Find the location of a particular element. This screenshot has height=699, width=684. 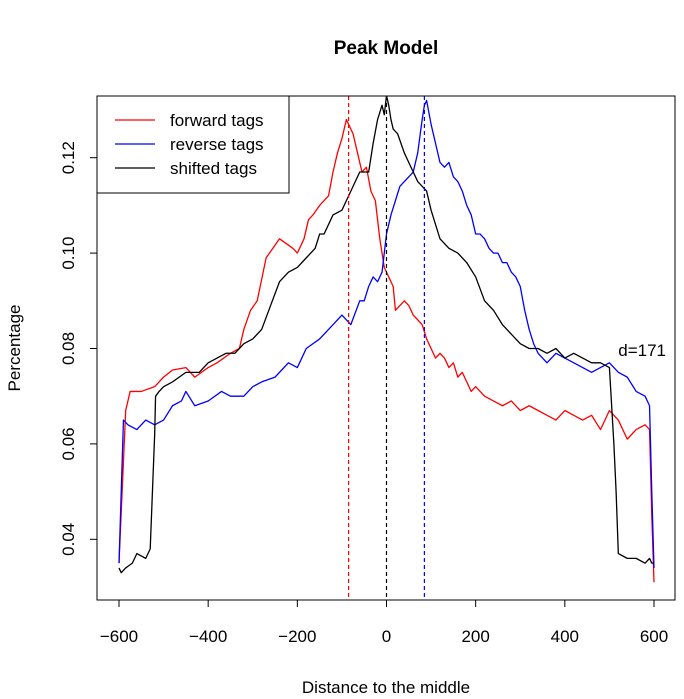

legend: forward tags reverse tags shifted tags is located at coordinates (193, 144).